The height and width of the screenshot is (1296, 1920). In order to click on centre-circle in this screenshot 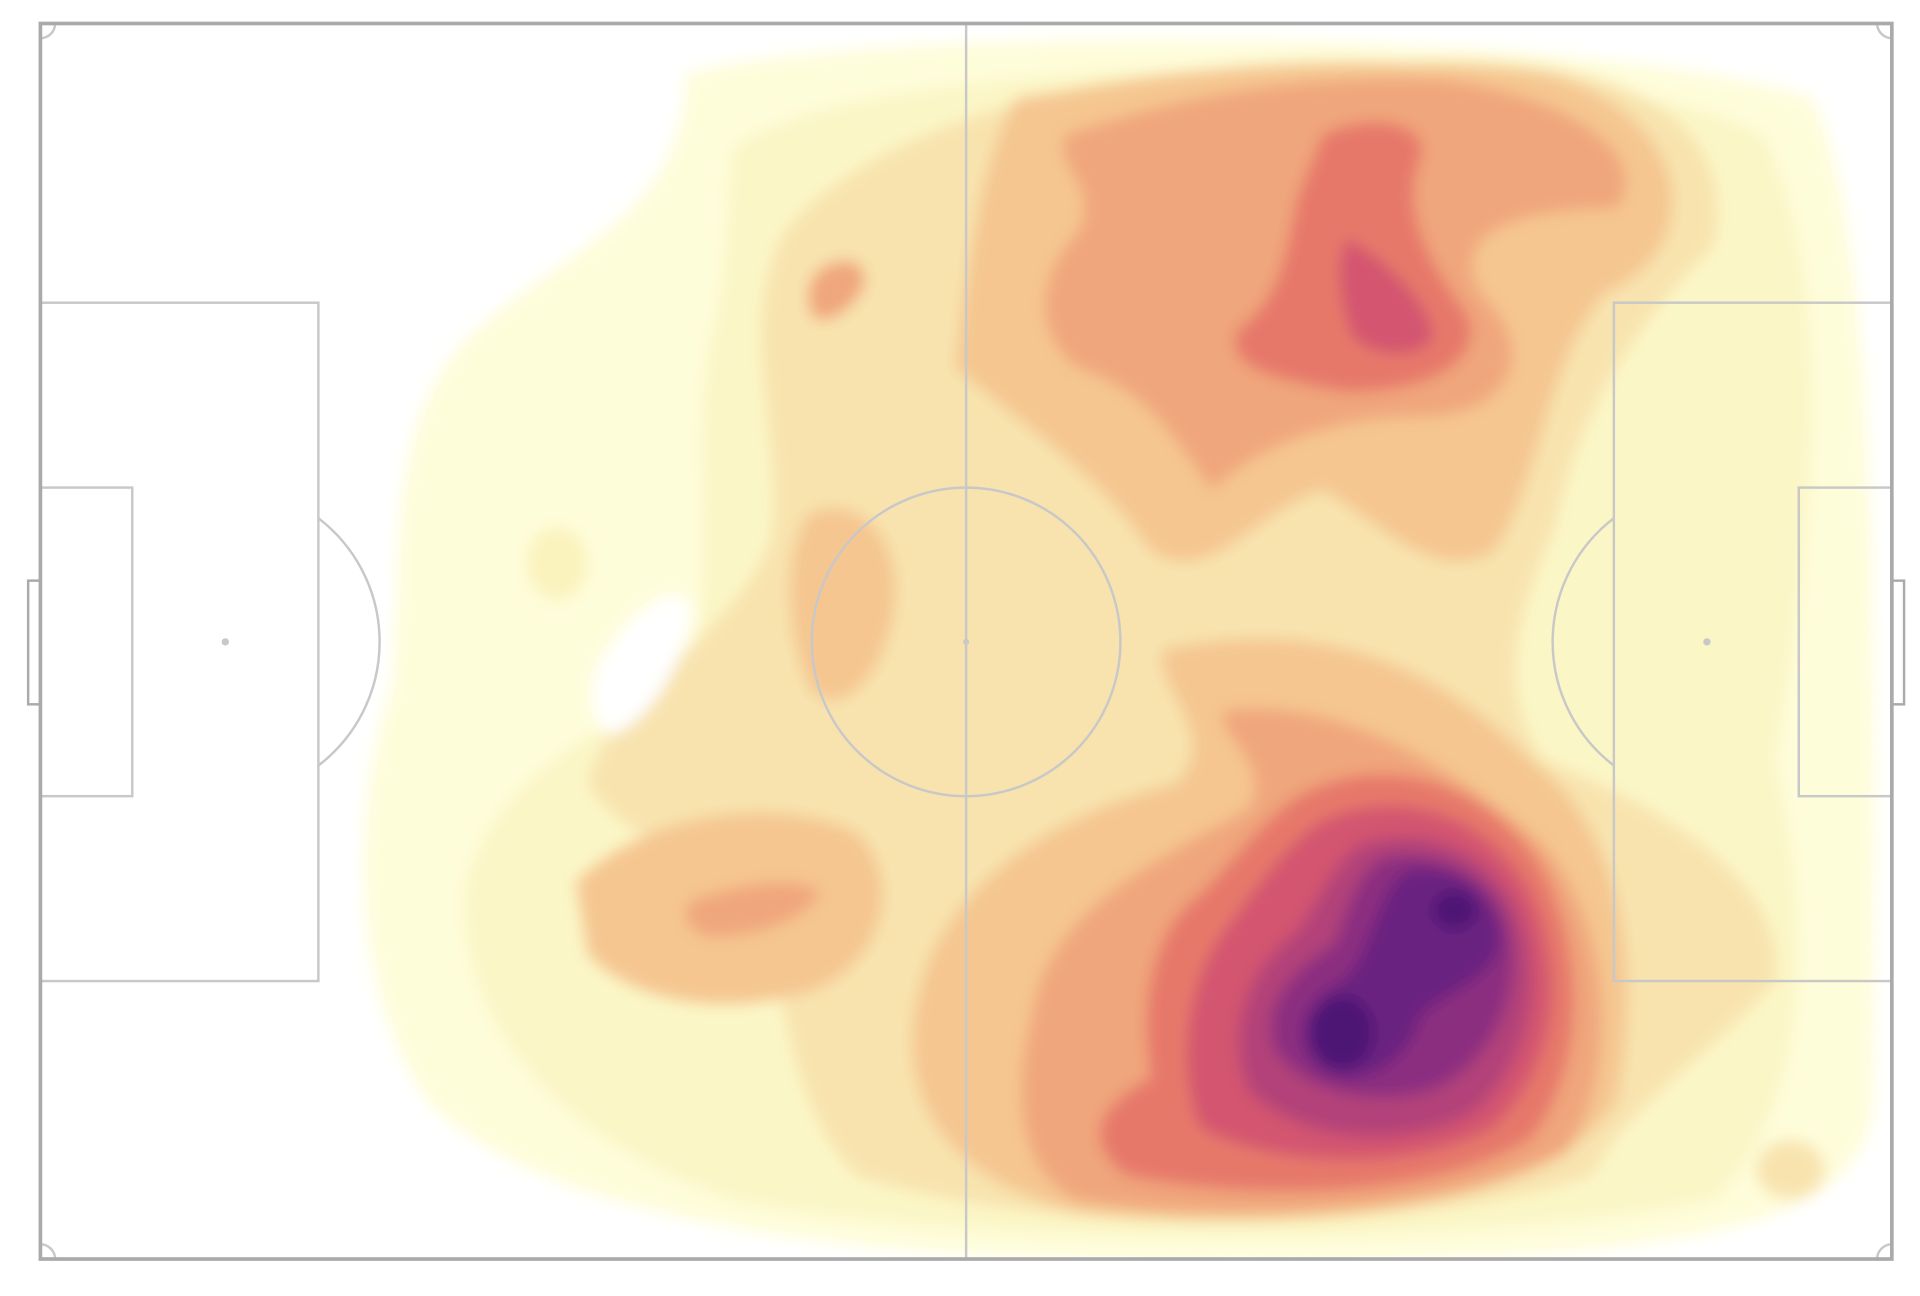, I will do `click(966, 642)`.